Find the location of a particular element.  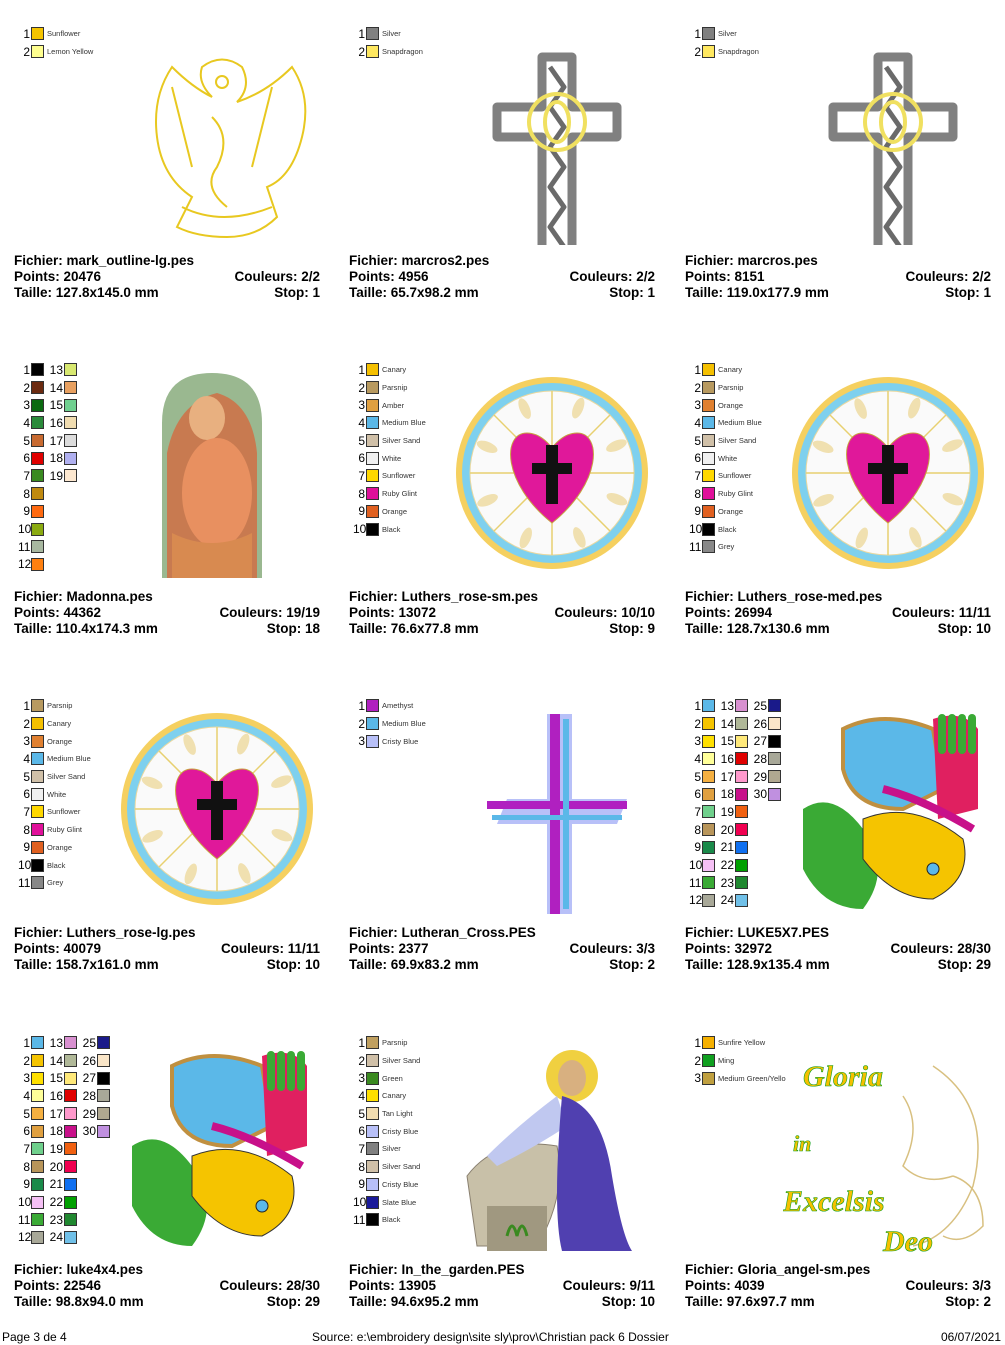

color-swatch-item: 19 is located at coordinates (732, 812).